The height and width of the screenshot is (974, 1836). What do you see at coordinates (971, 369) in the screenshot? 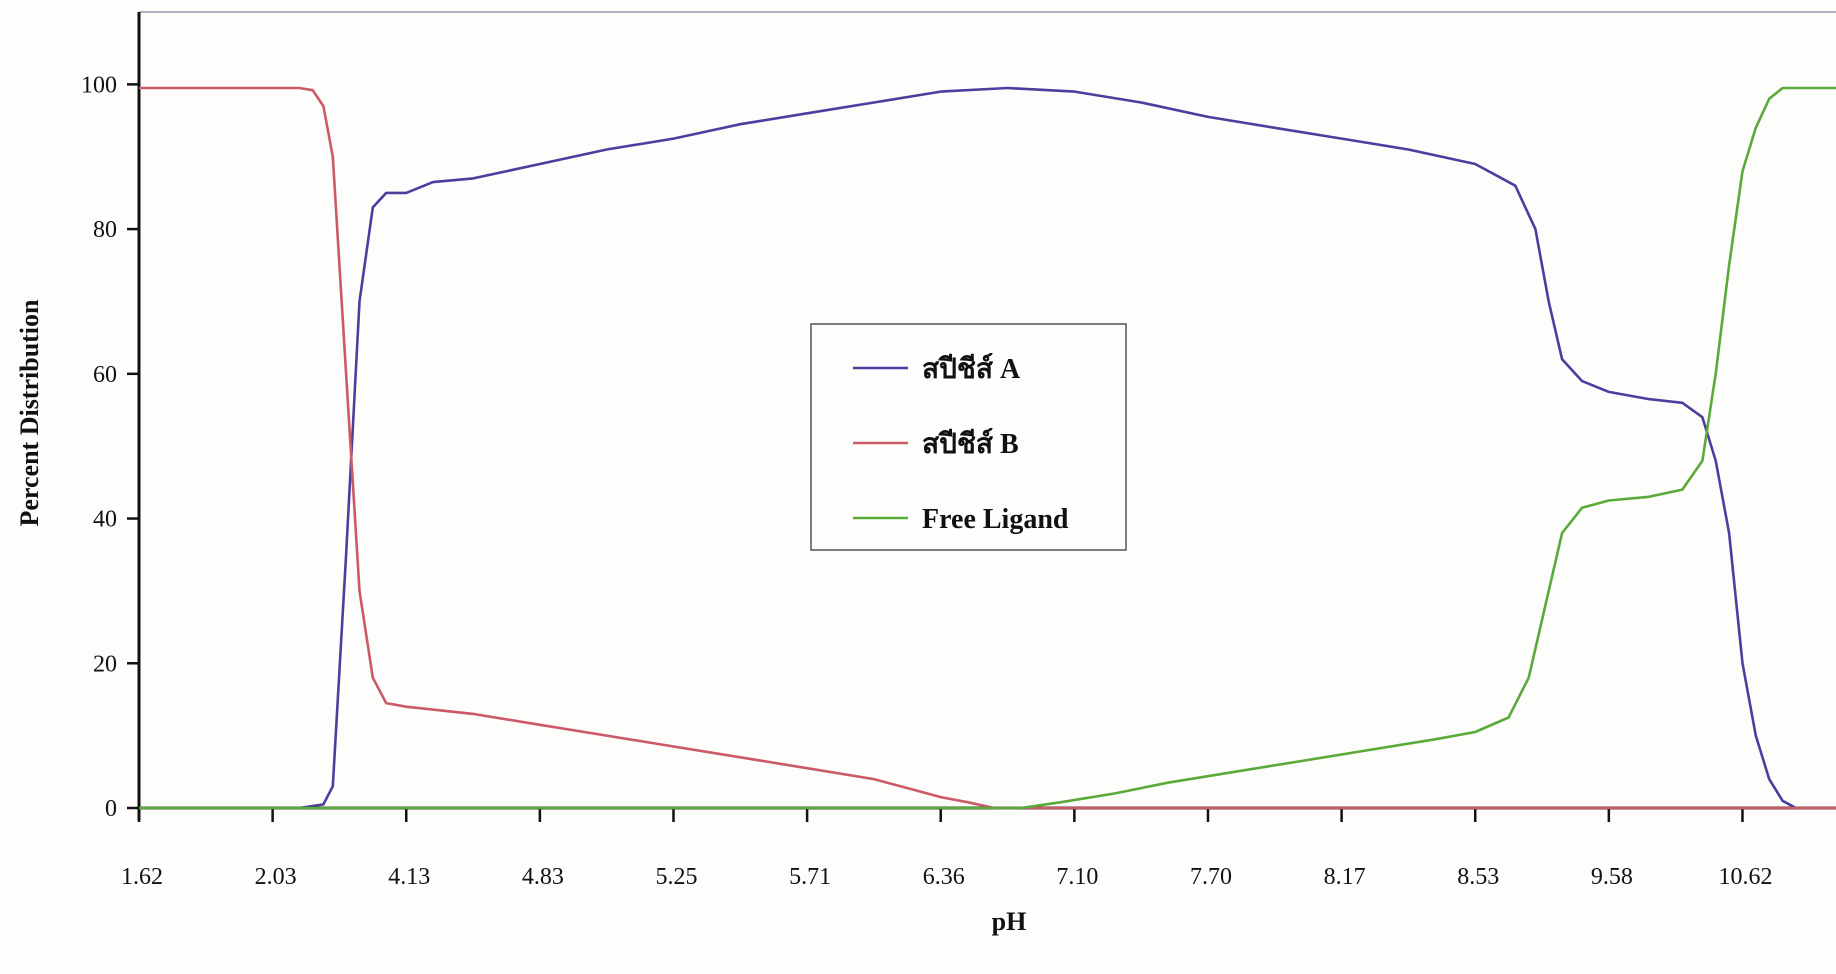
I see `legend-label-1: สปีชีส์ A` at bounding box center [971, 369].